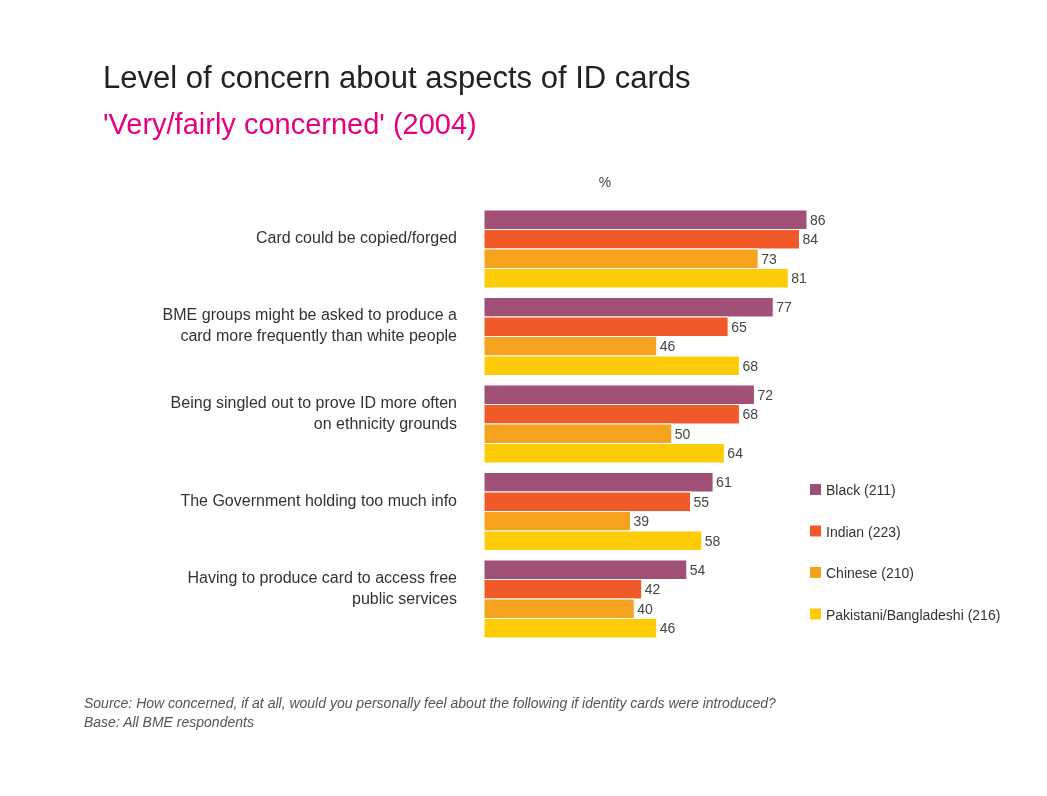 The width and height of the screenshot is (1047, 796). I want to click on data-label: 39, so click(641, 521).